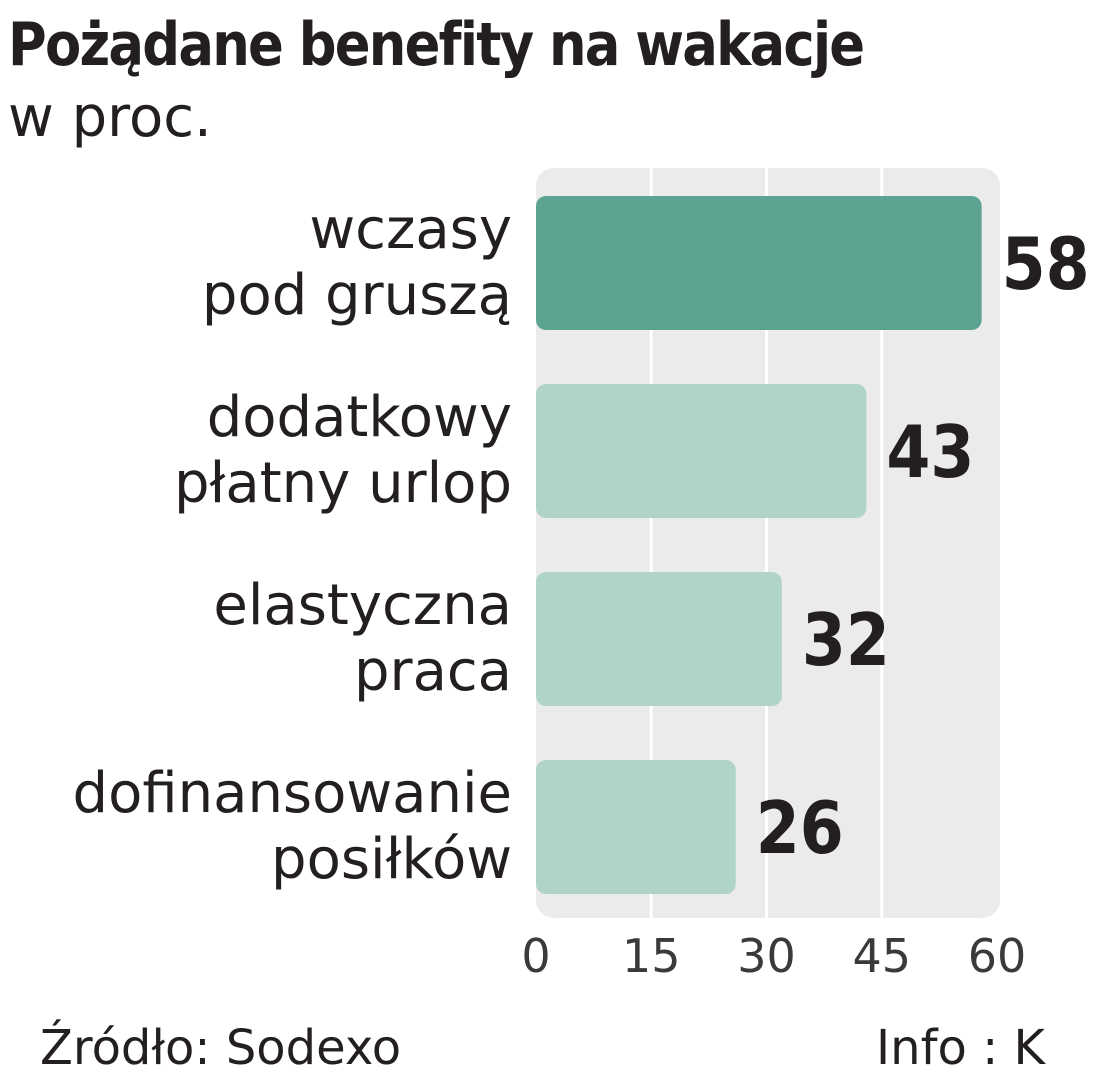 This screenshot has width=1093, height=1080. What do you see at coordinates (930, 452) in the screenshot?
I see `value-label-1: 43` at bounding box center [930, 452].